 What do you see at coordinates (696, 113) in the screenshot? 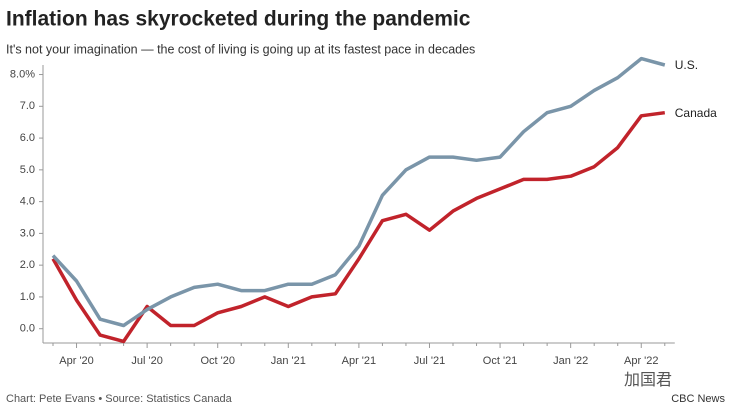
I see `series-label: Canada` at bounding box center [696, 113].